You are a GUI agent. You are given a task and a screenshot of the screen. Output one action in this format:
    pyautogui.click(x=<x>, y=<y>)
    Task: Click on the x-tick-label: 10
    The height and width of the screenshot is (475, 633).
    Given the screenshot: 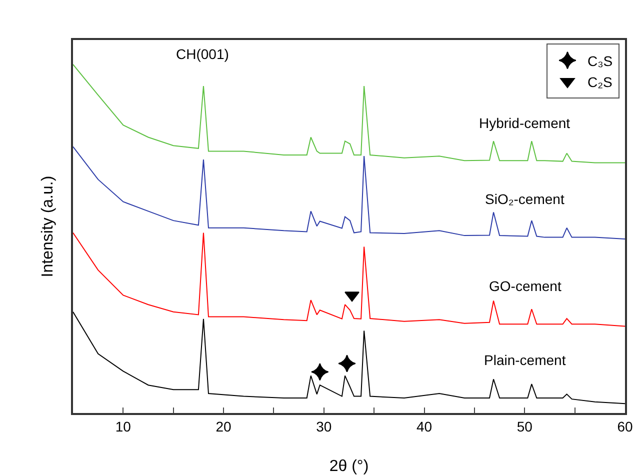 What is the action you would take?
    pyautogui.click(x=123, y=426)
    